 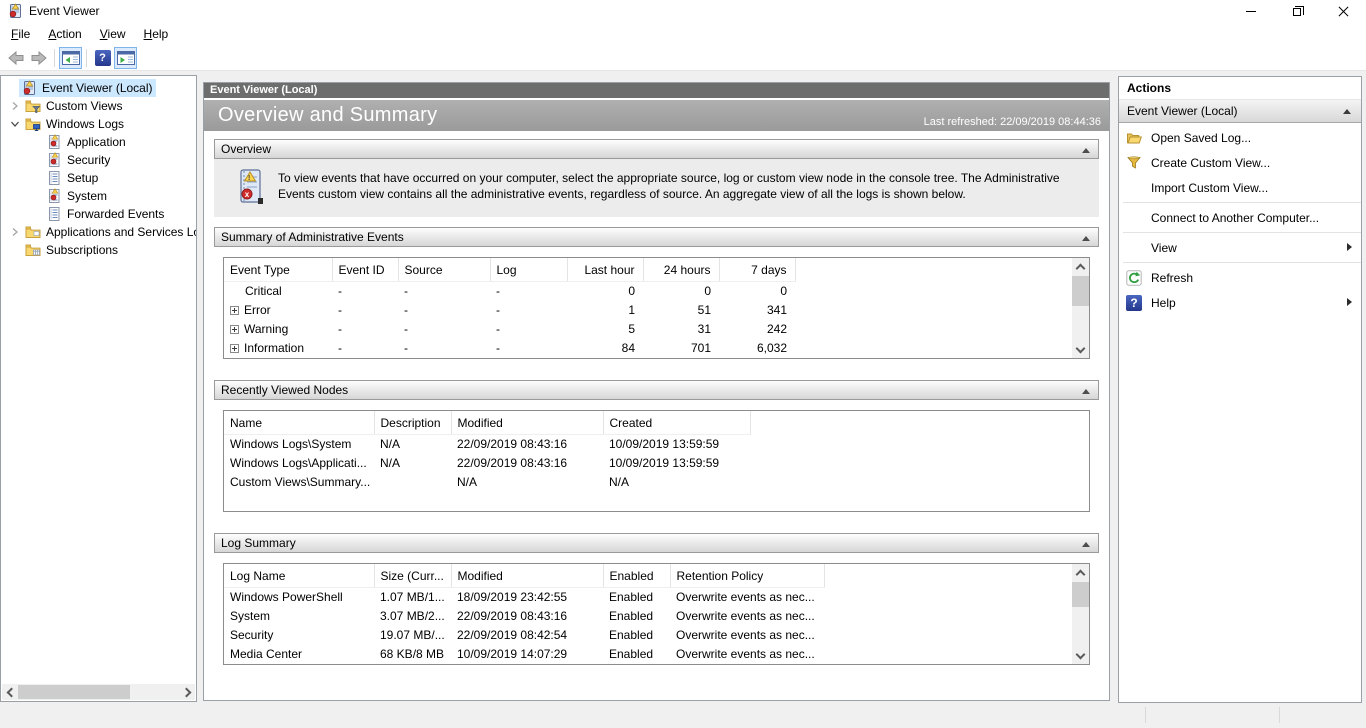 I want to click on column-header: Log Name, so click(x=299, y=576).